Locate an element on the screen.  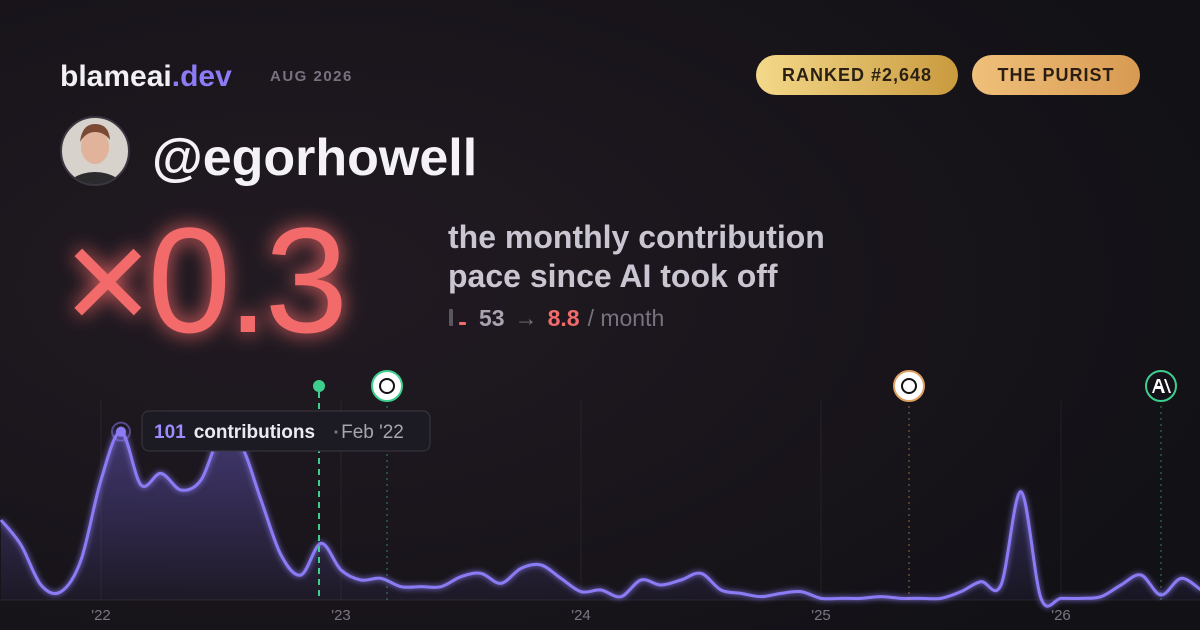
pace-before: 53 is located at coordinates (492, 318).